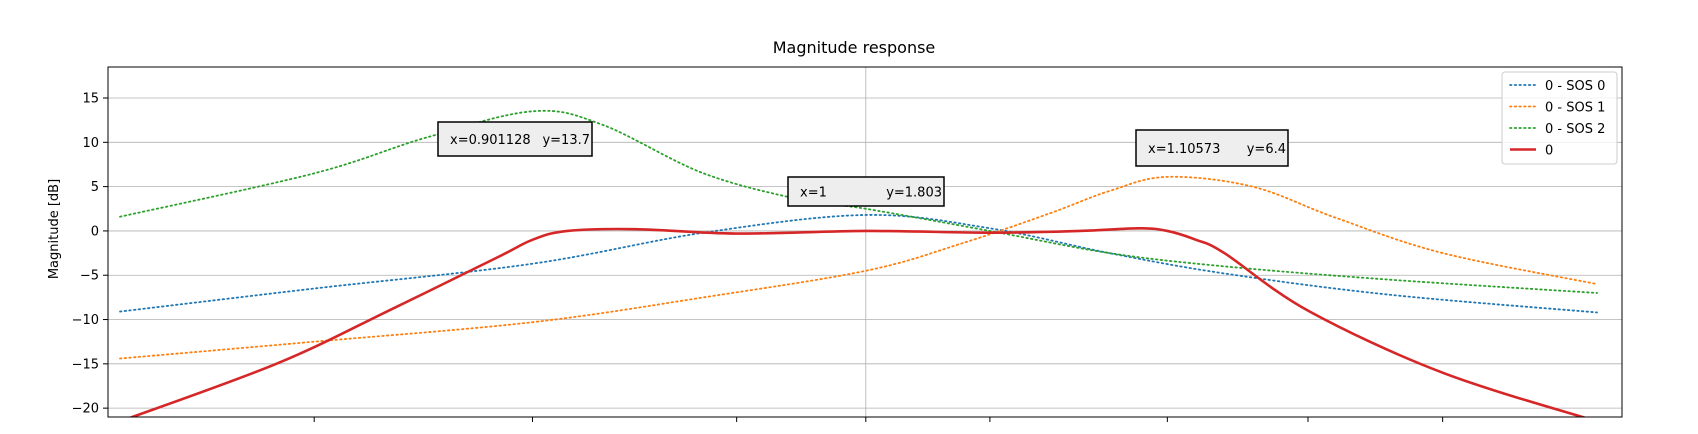  What do you see at coordinates (95, 231) in the screenshot?
I see `y-tick-label: 0` at bounding box center [95, 231].